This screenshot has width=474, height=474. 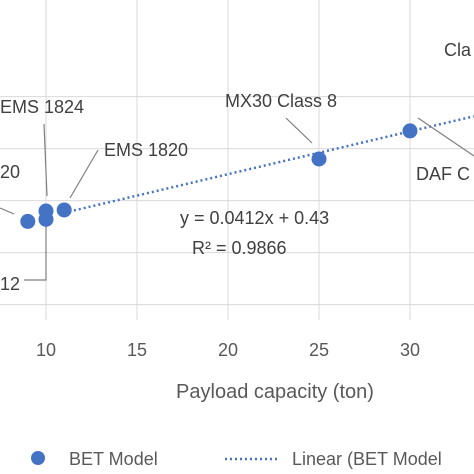 What do you see at coordinates (42, 107) in the screenshot?
I see `data-label: EMS 1824` at bounding box center [42, 107].